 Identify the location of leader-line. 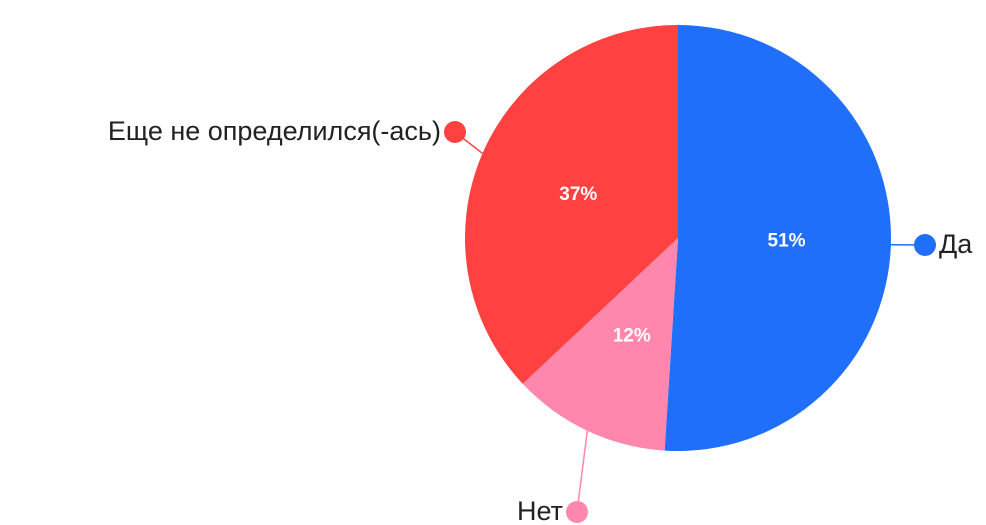
(582, 471).